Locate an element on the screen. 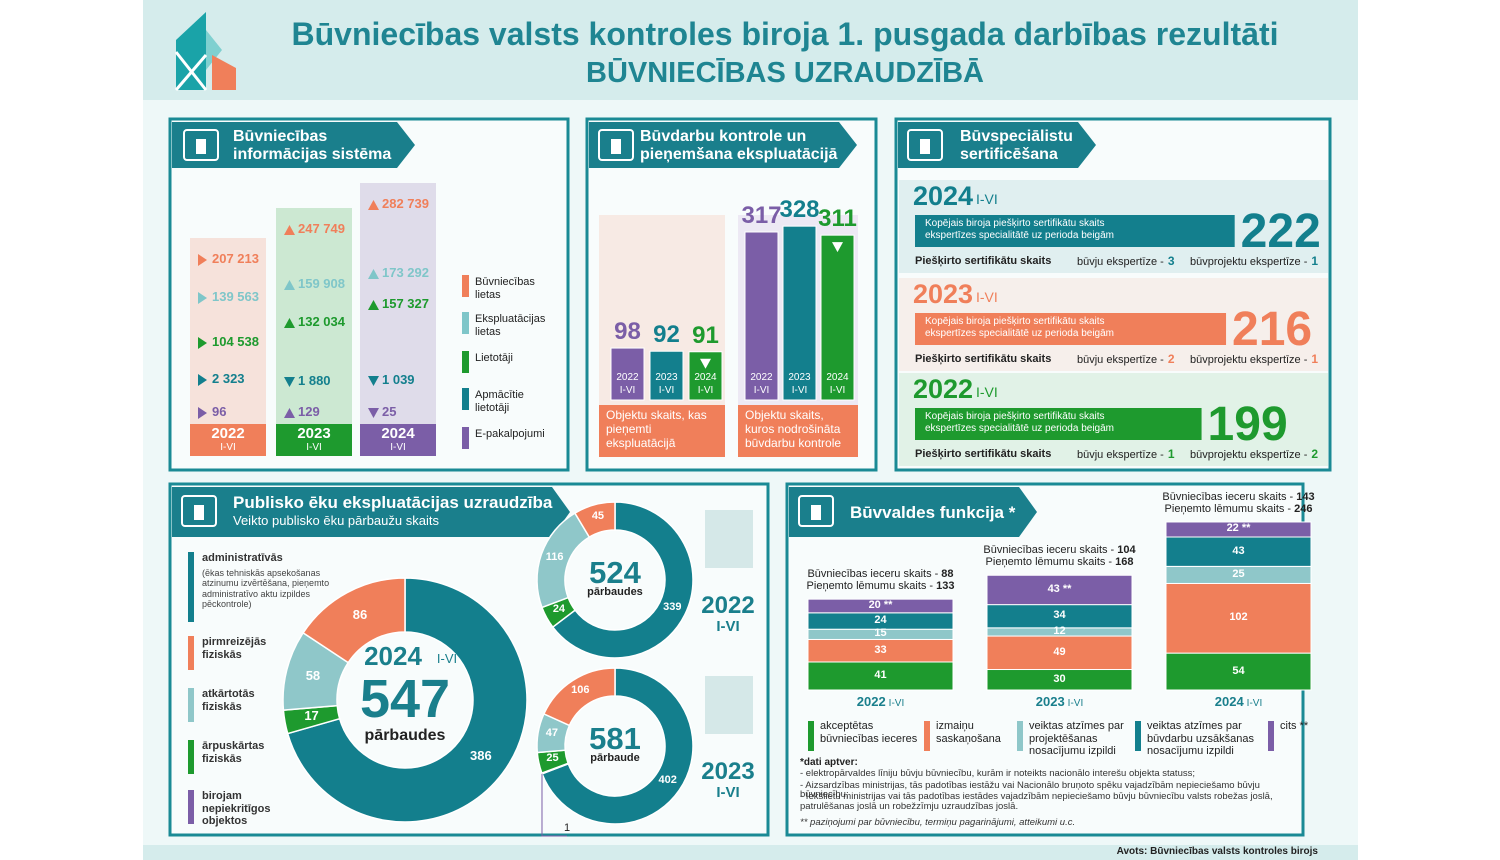  segment-label: 43 ** is located at coordinates (1059, 588).